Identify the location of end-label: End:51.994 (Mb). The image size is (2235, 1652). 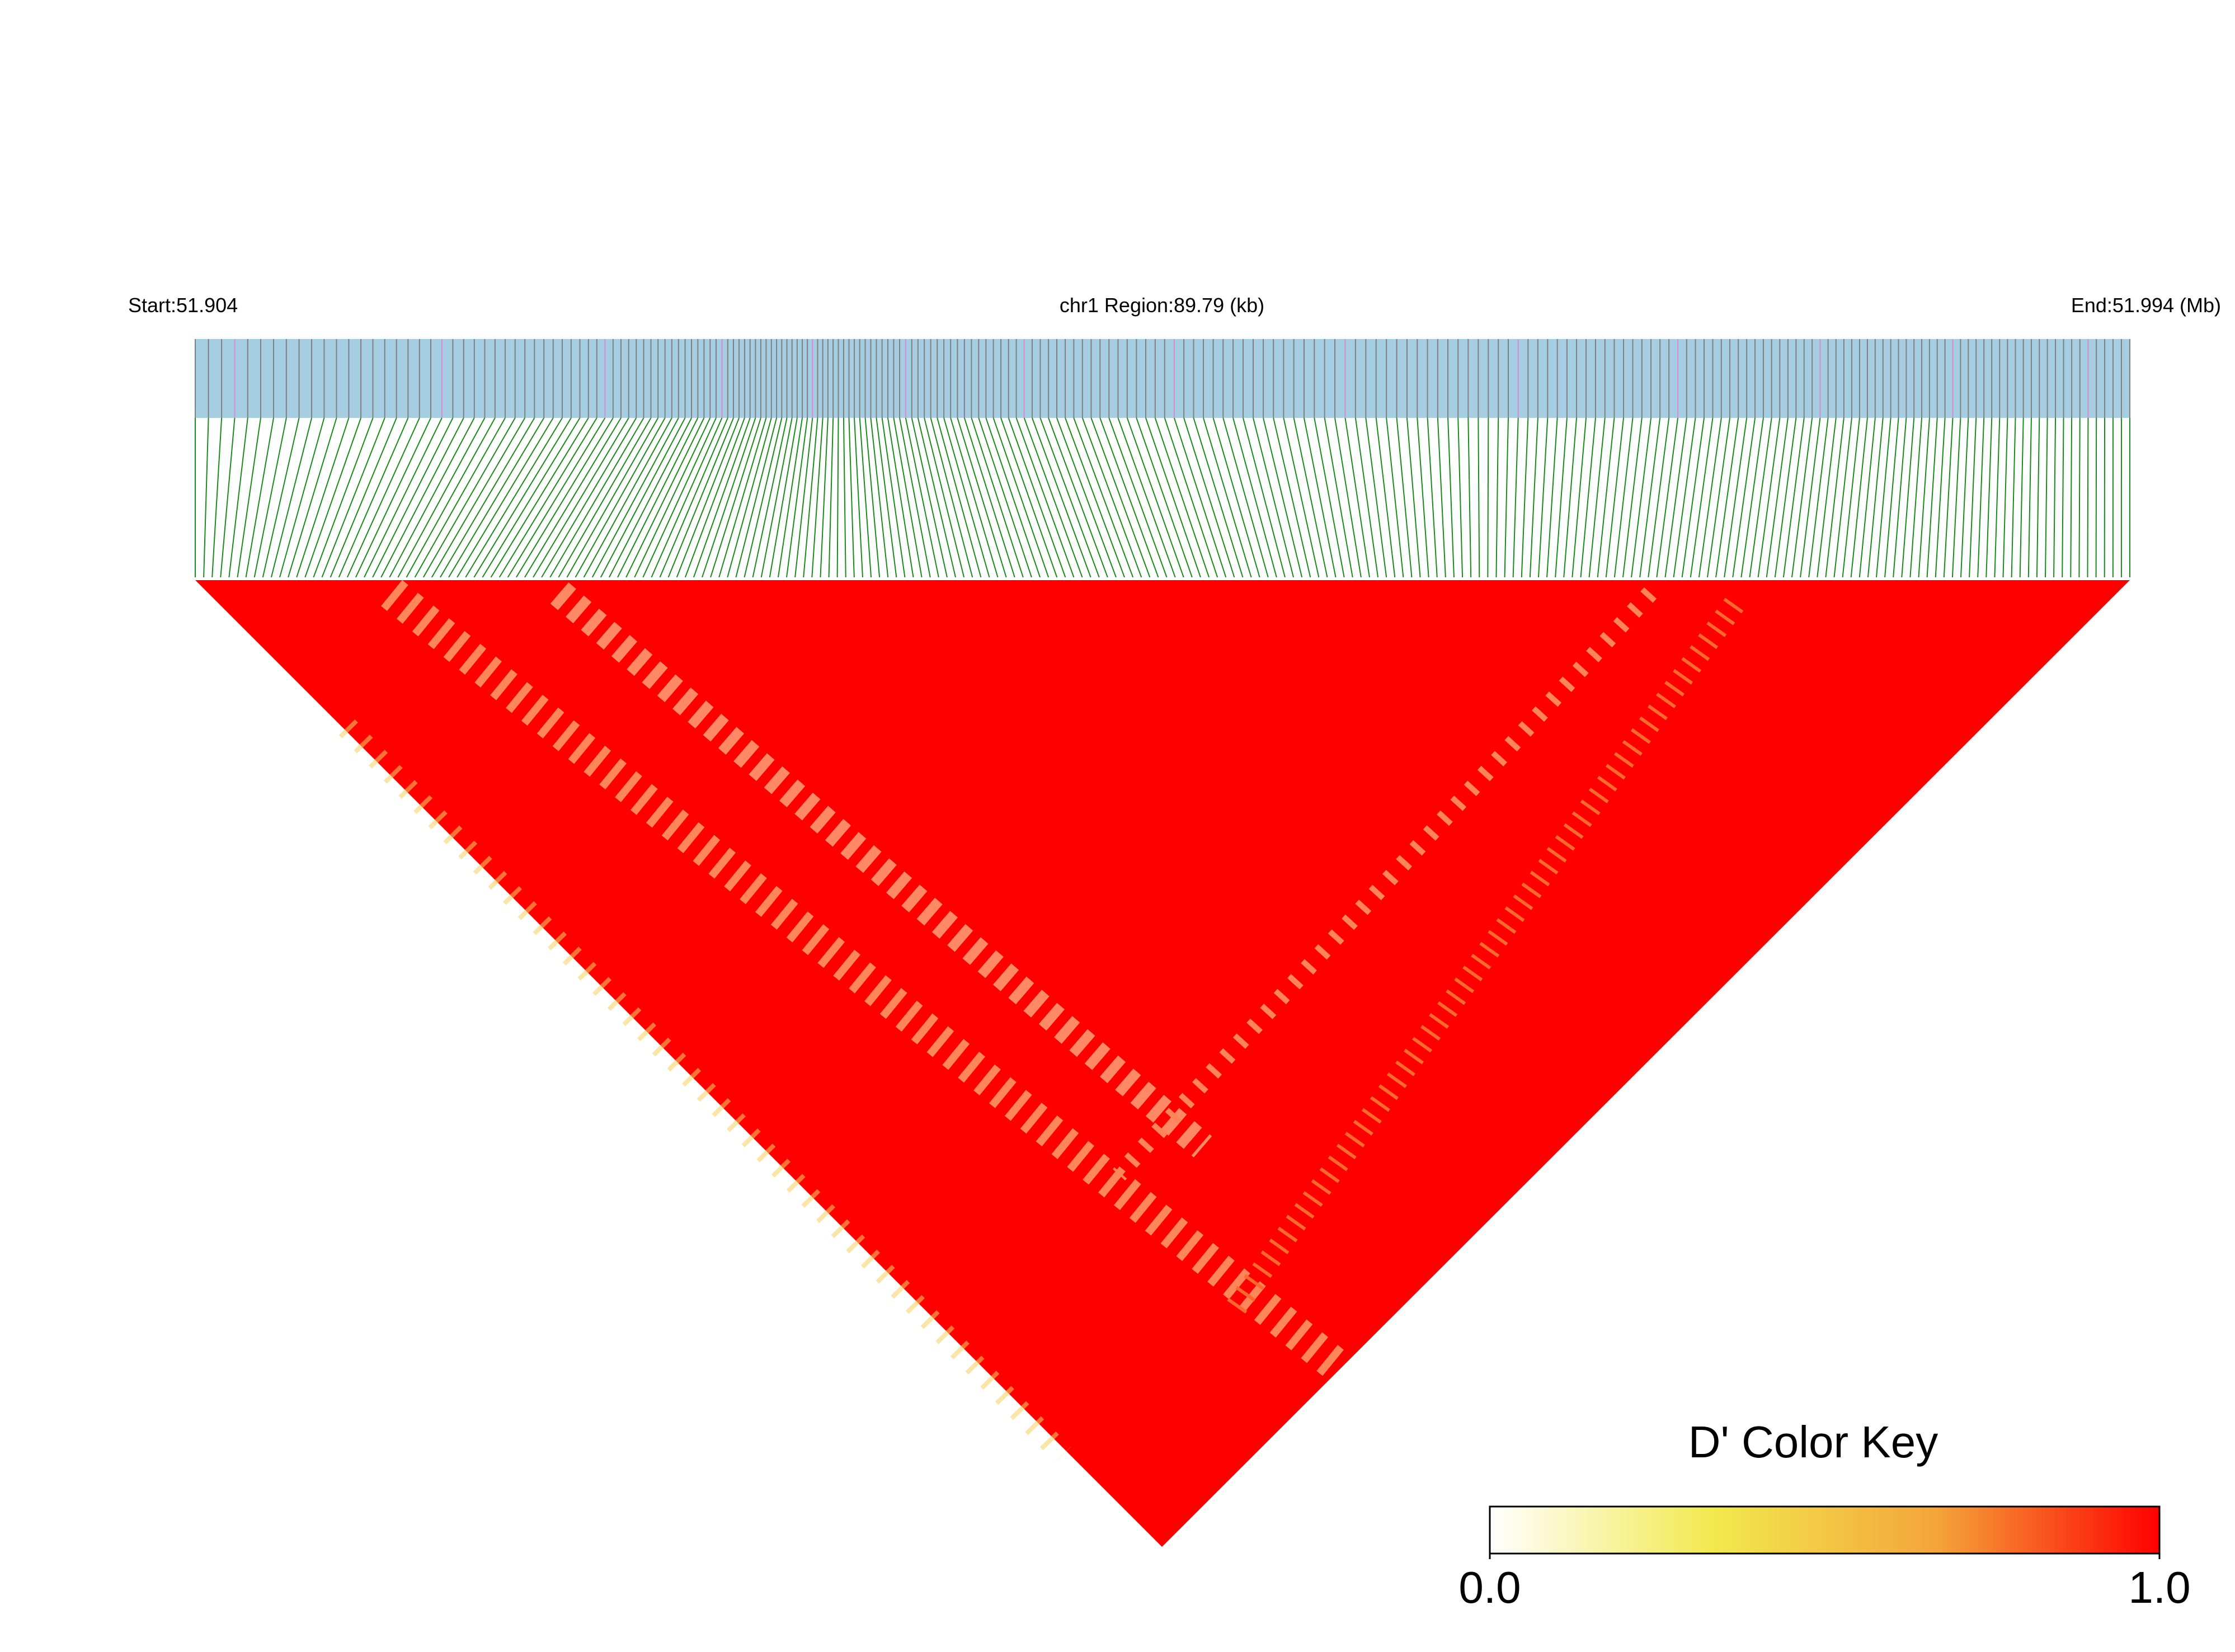
(2146, 306).